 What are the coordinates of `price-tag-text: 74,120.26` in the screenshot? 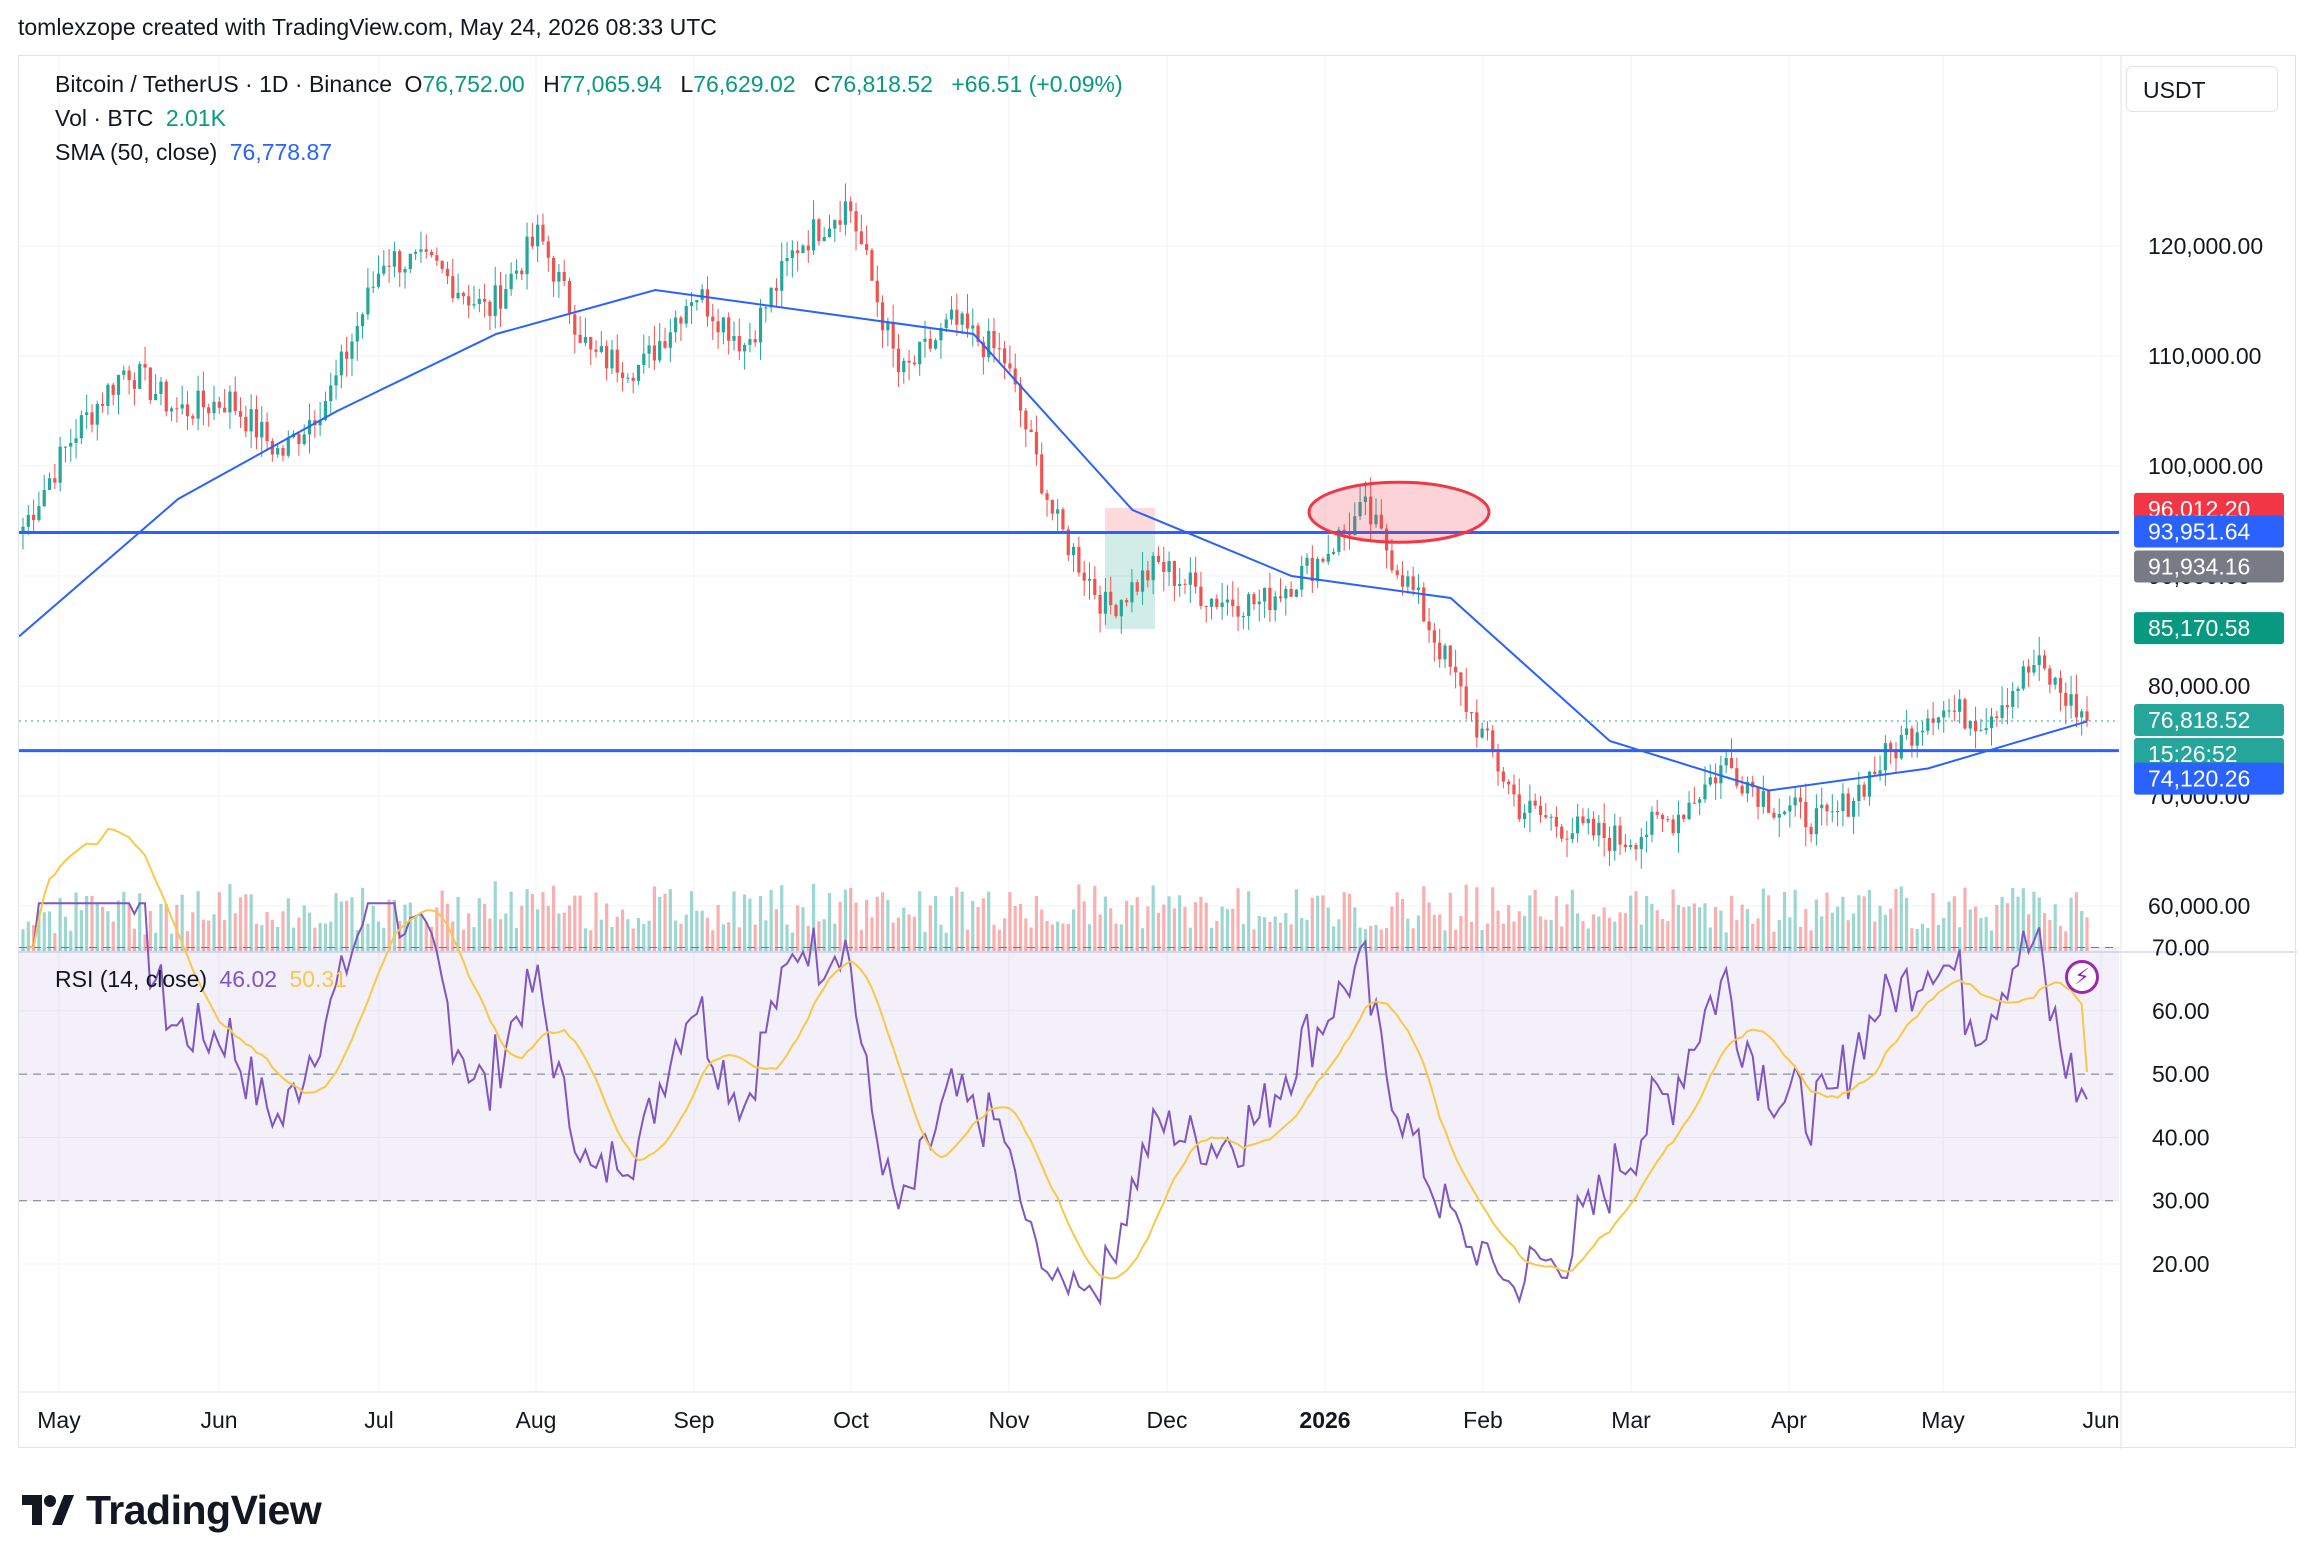 It's located at (2199, 779).